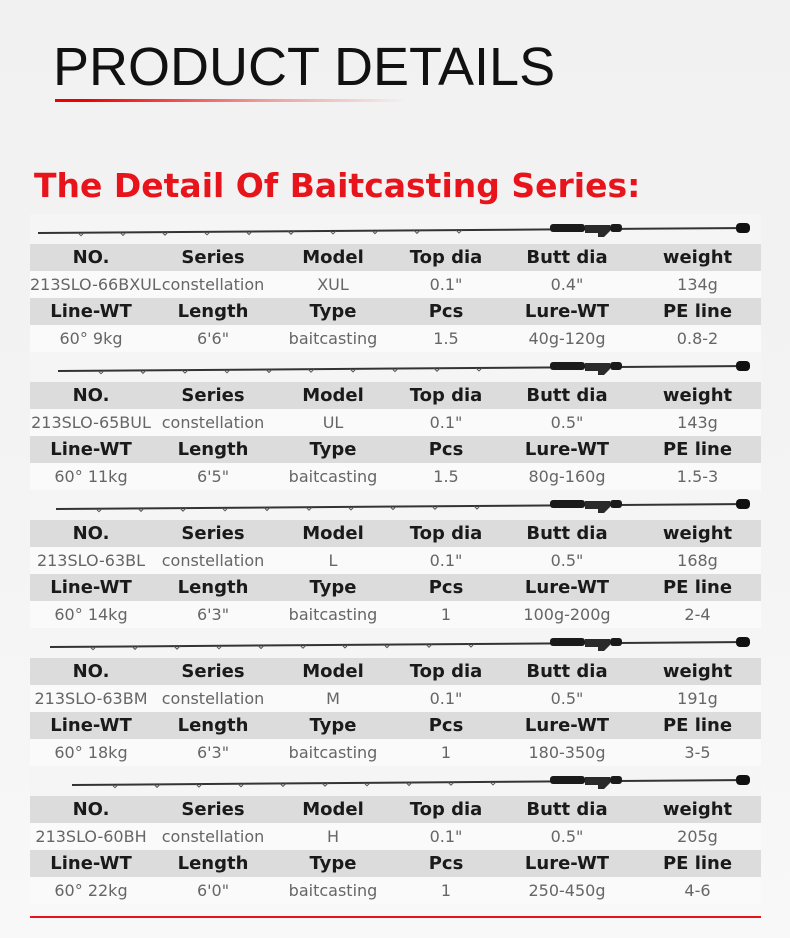  I want to click on value-cell: 6'5", so click(213, 476).